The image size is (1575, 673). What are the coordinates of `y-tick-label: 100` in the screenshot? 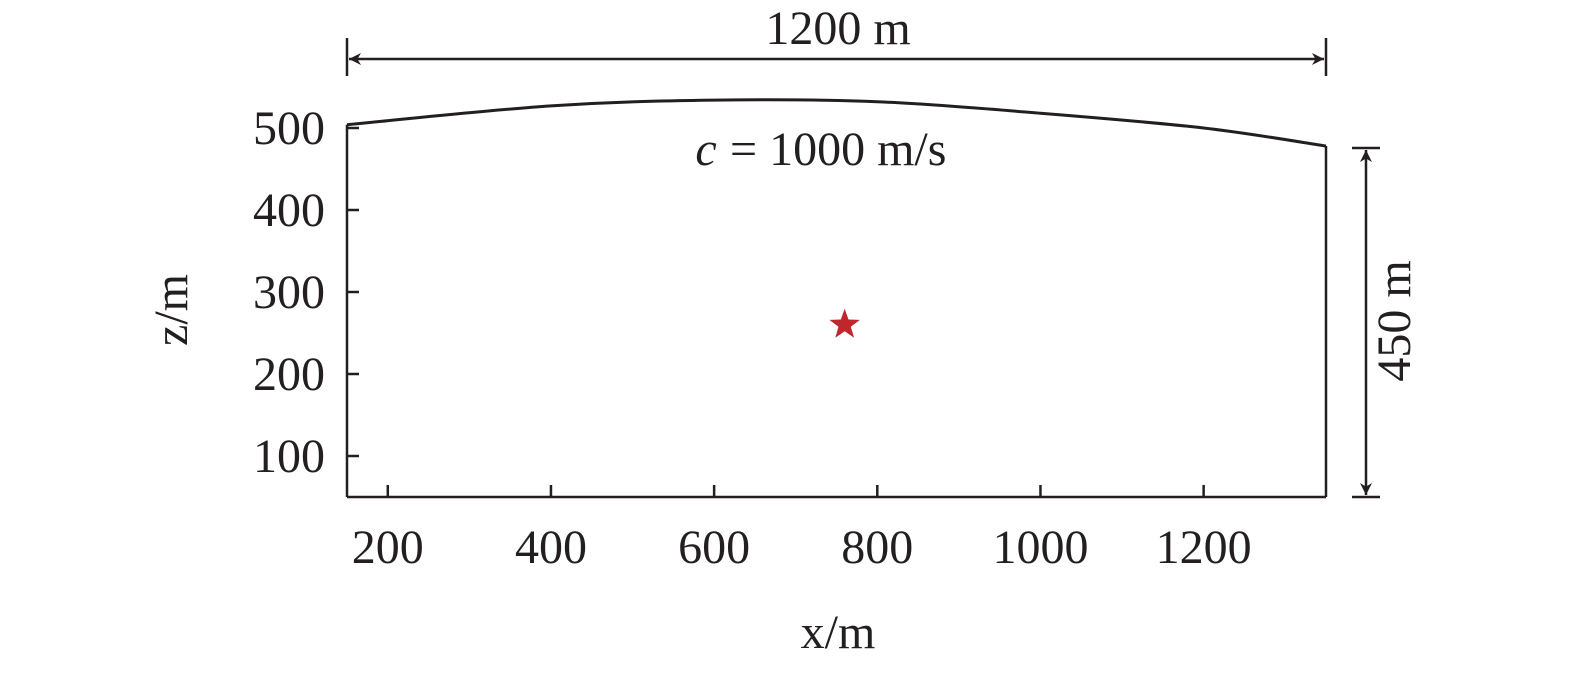 It's located at (289, 456).